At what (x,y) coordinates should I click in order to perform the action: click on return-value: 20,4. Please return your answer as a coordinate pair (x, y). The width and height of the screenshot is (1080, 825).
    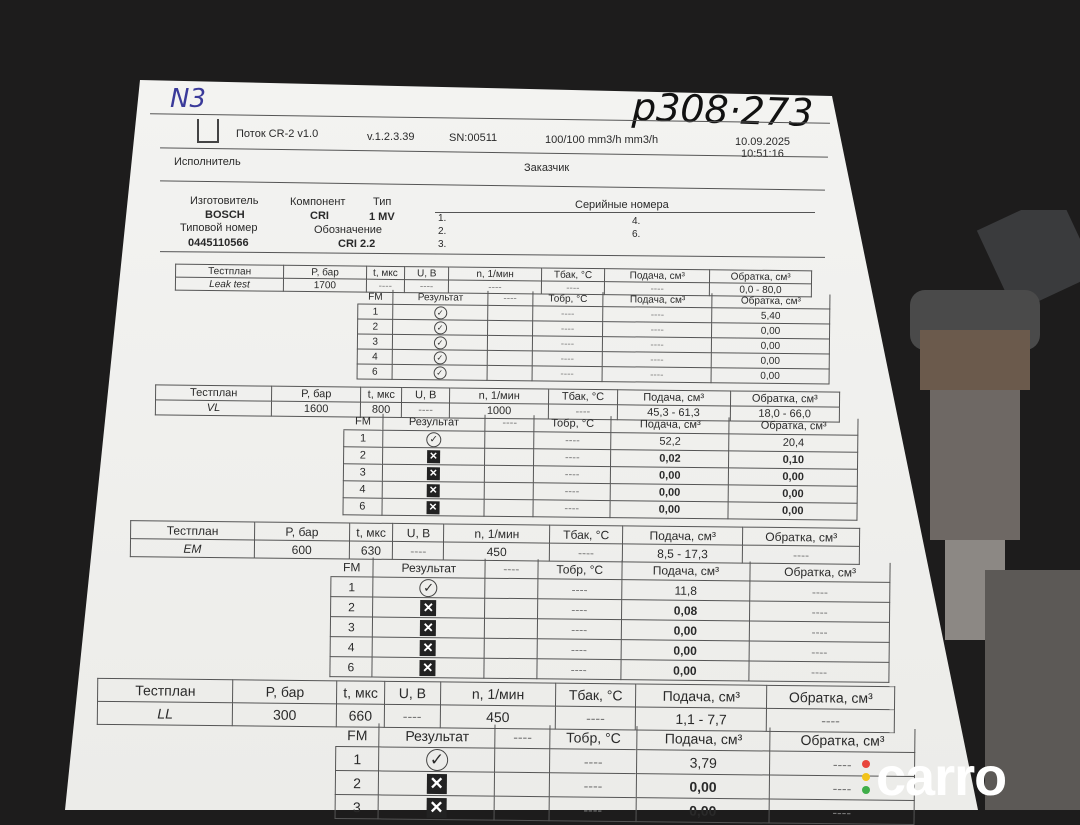
    Looking at the image, I should click on (793, 443).